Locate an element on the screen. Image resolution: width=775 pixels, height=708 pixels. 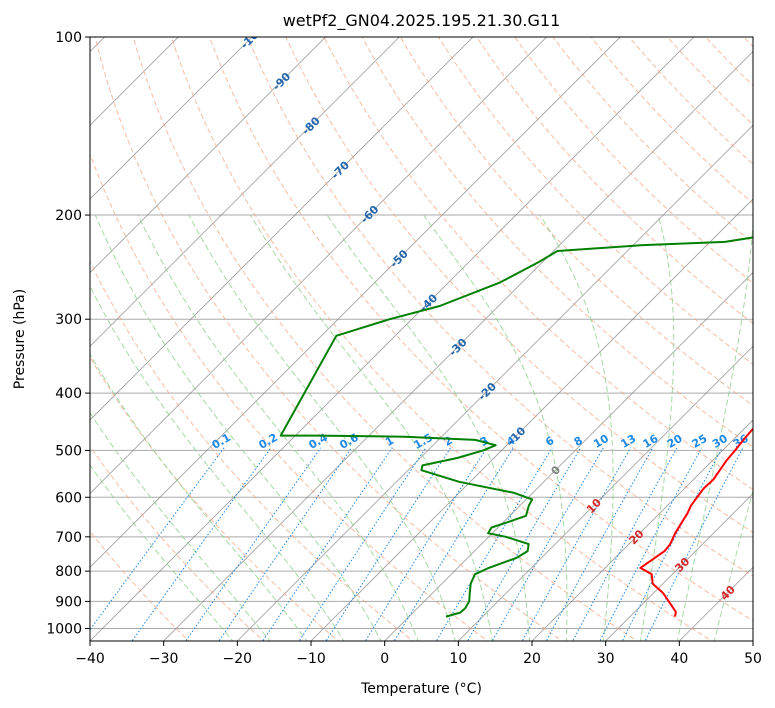
chart-title: wetPf2_GN04.2025.195.21.30.G11 is located at coordinates (422, 21).